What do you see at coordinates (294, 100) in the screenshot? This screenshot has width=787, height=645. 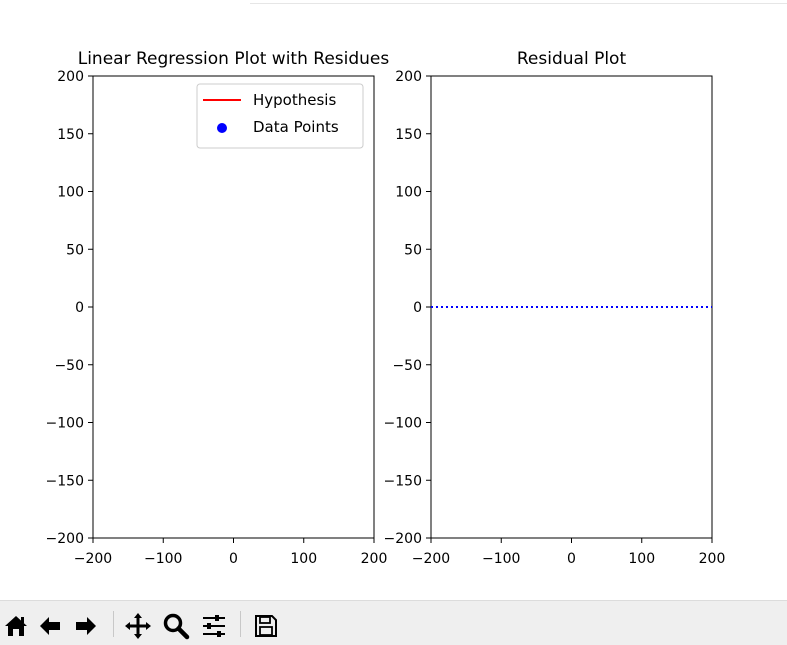 I see `legend-label: Hypothesis` at bounding box center [294, 100].